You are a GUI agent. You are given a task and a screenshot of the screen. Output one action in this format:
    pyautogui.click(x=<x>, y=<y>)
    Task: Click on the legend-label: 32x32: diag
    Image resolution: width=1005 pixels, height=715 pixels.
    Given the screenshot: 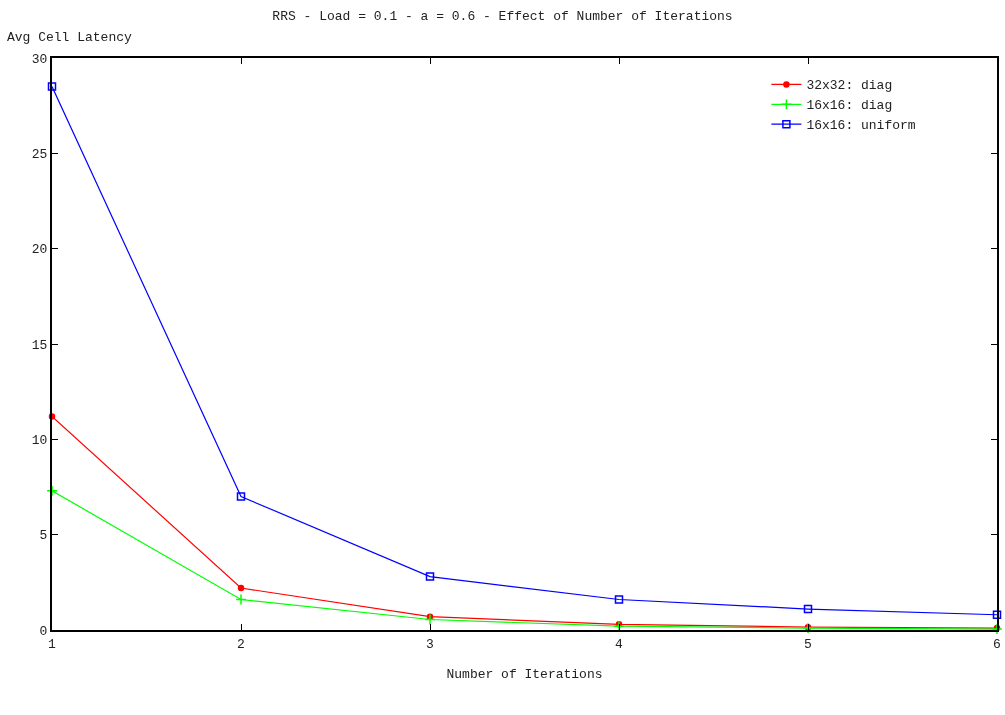 What is the action you would take?
    pyautogui.click(x=849, y=86)
    